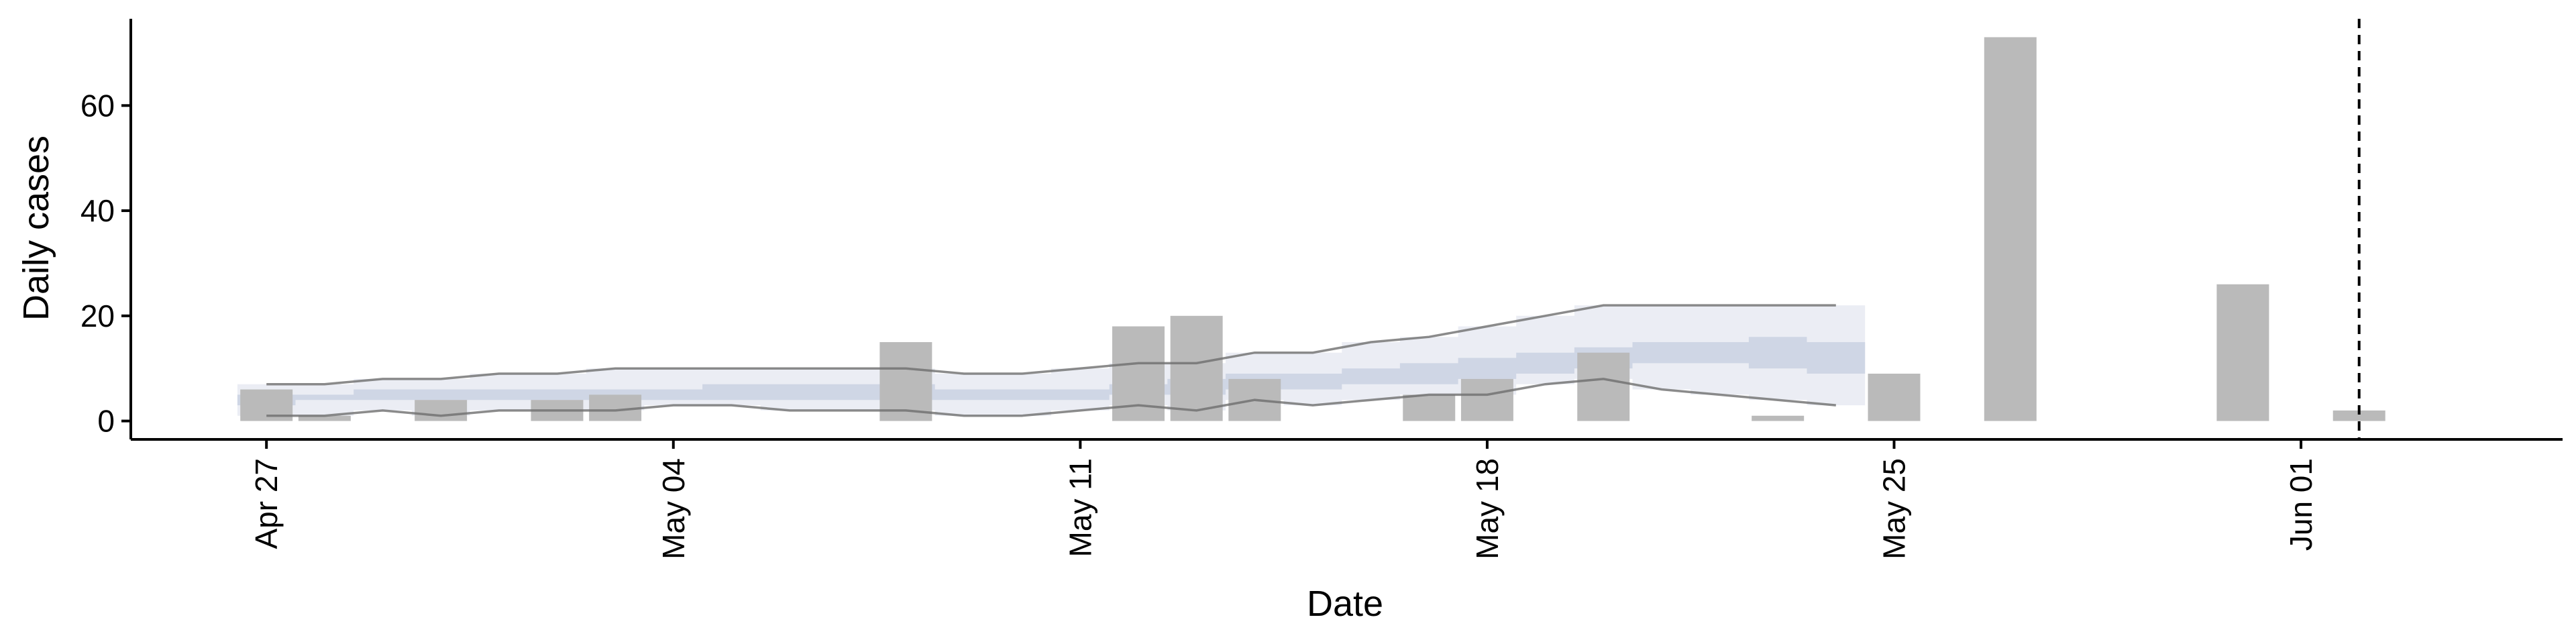 The image size is (2576, 644). What do you see at coordinates (266, 503) in the screenshot?
I see `x-tick-label: Apr 27` at bounding box center [266, 503].